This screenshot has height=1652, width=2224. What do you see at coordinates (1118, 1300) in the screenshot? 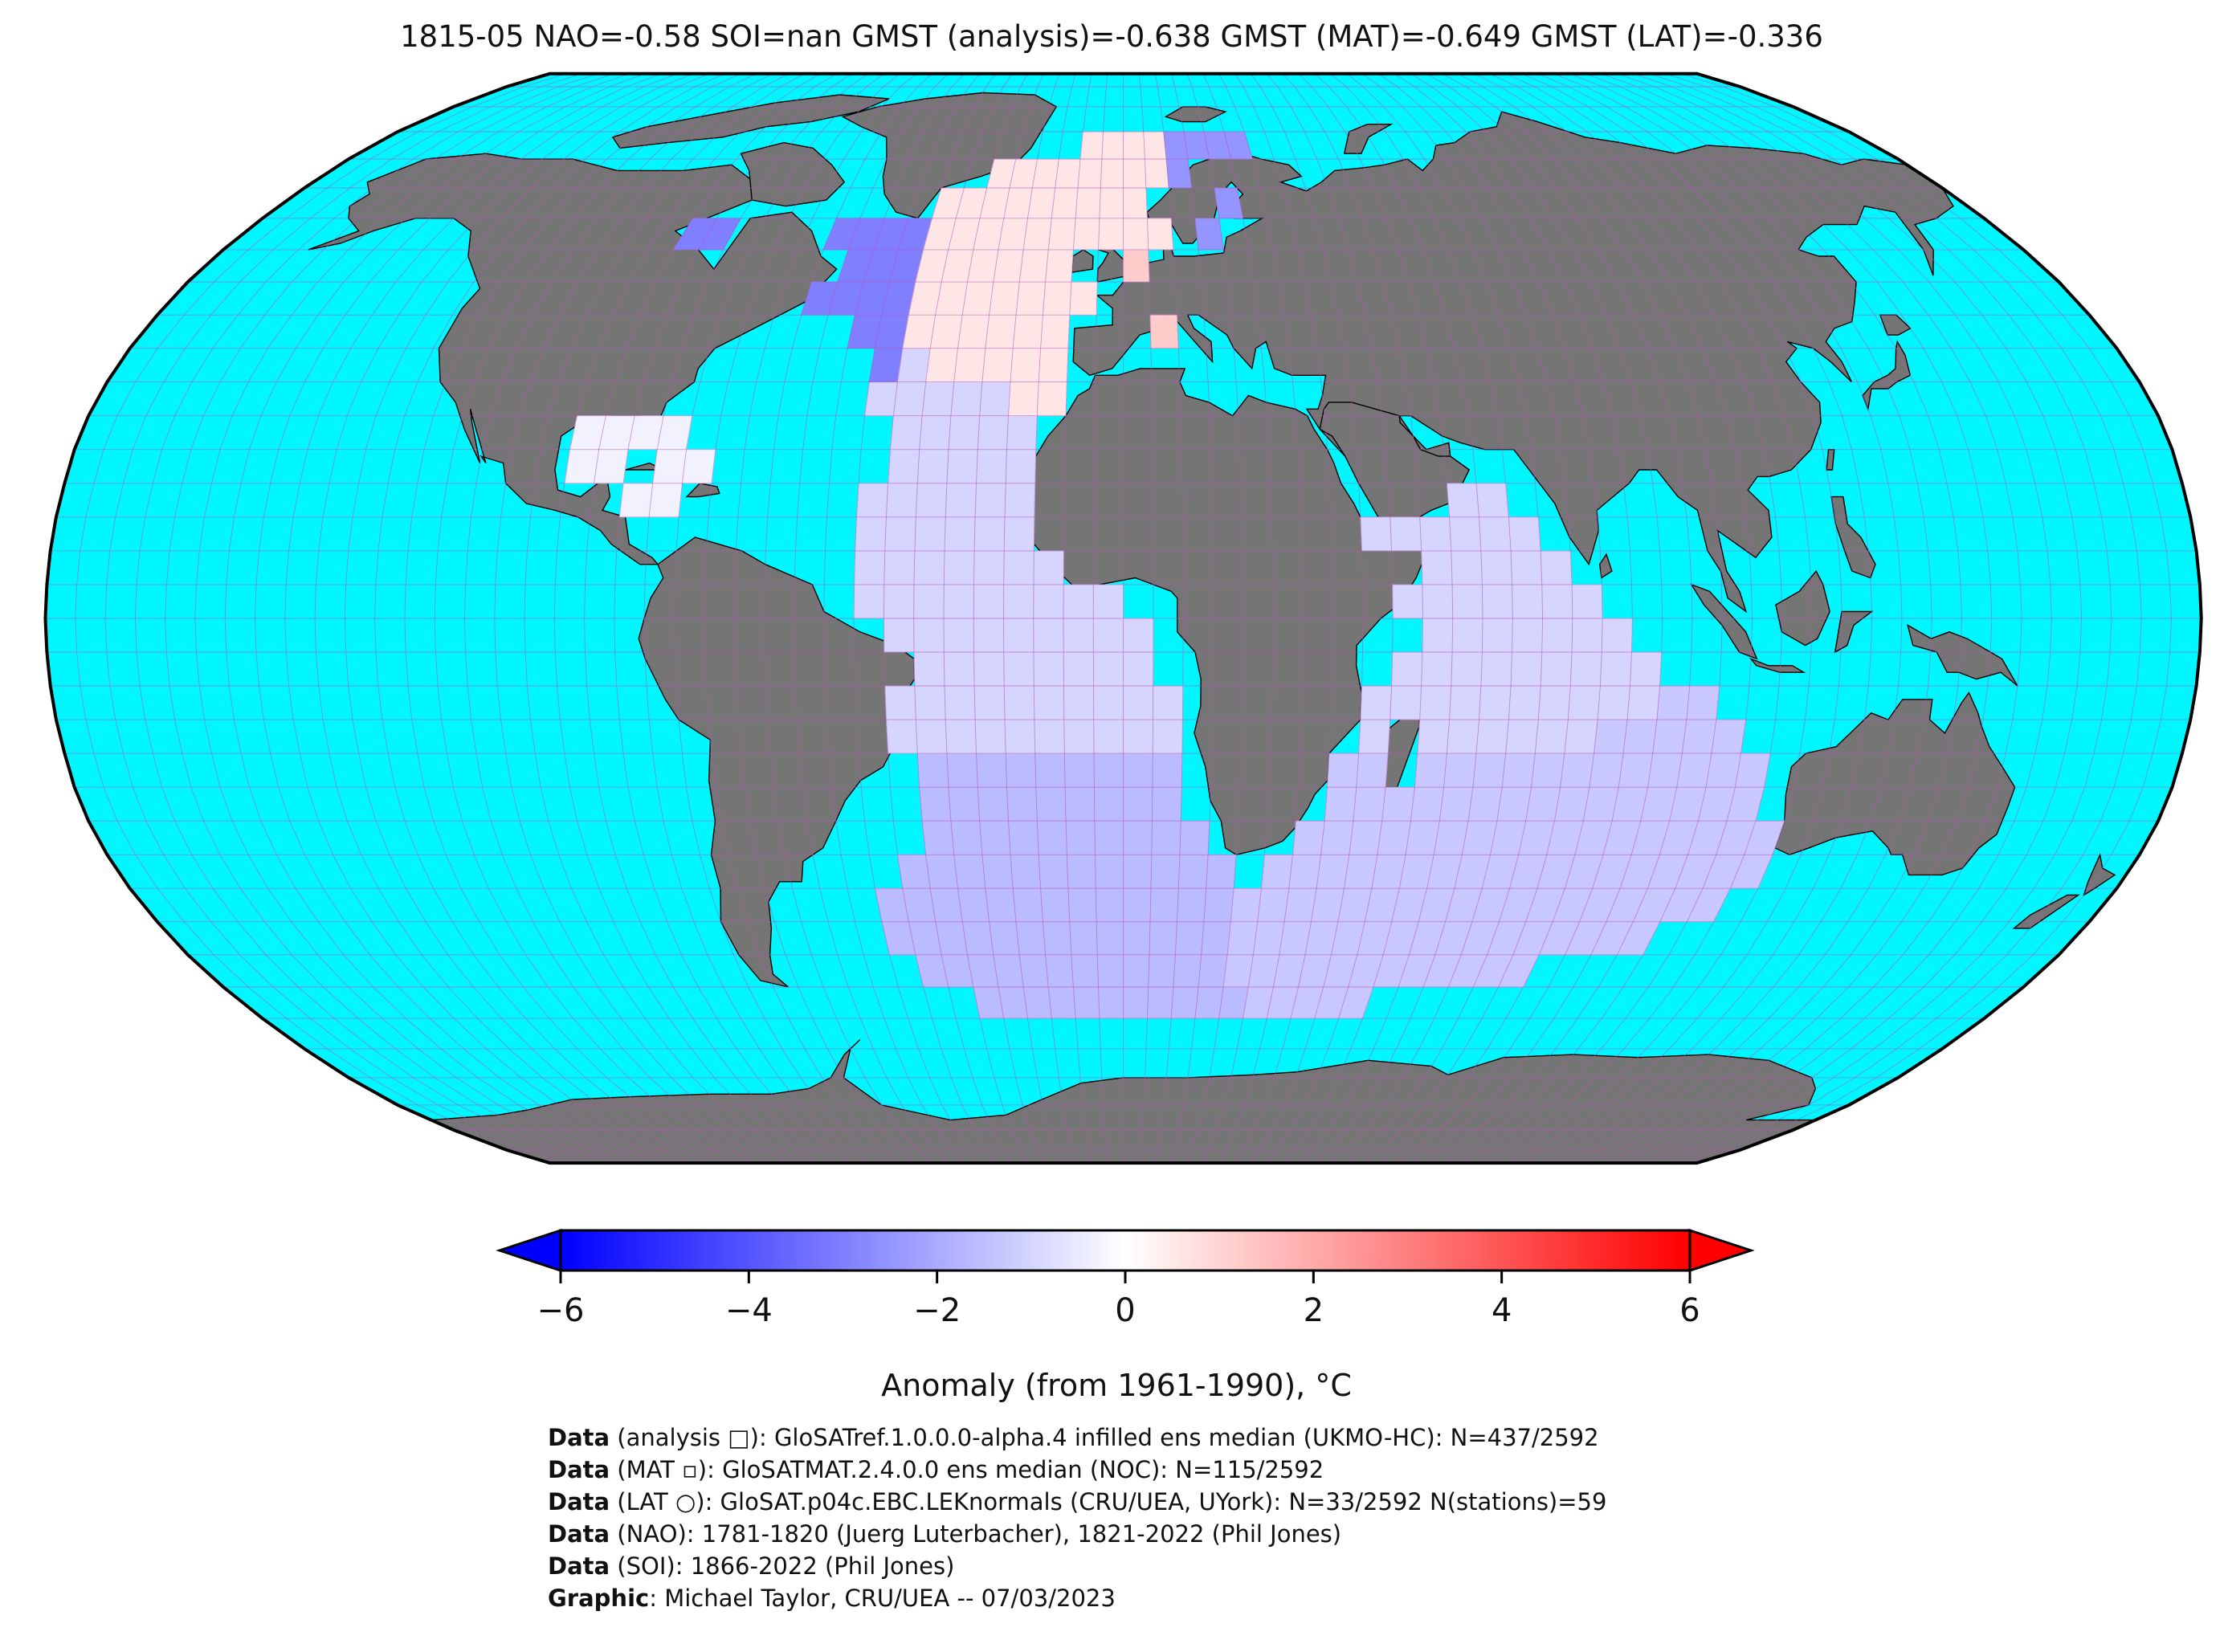
I see `colorbar-ticks: −6 −4 −2 0 2 4 6` at bounding box center [1118, 1300].